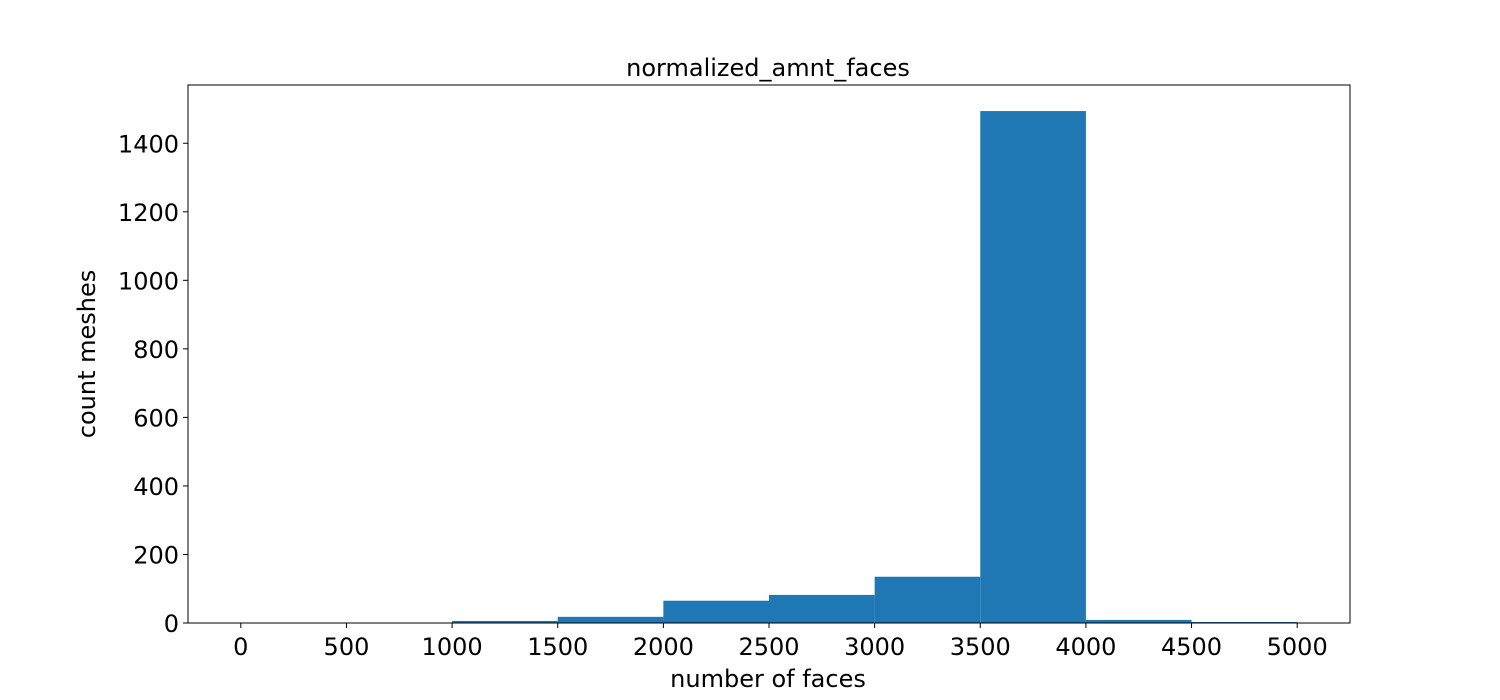 Image resolution: width=1500 pixels, height=700 pixels. What do you see at coordinates (452, 647) in the screenshot?
I see `x-tick-label: 1000` at bounding box center [452, 647].